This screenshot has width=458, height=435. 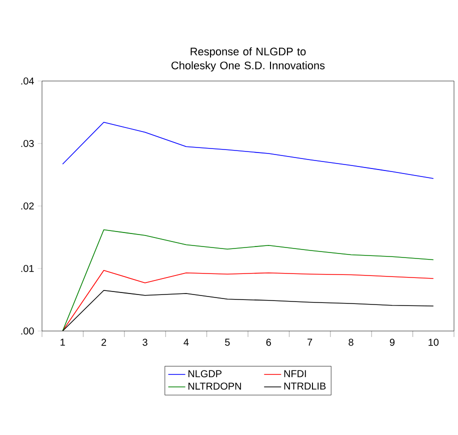 I want to click on legend-label: NFDI, so click(x=295, y=374).